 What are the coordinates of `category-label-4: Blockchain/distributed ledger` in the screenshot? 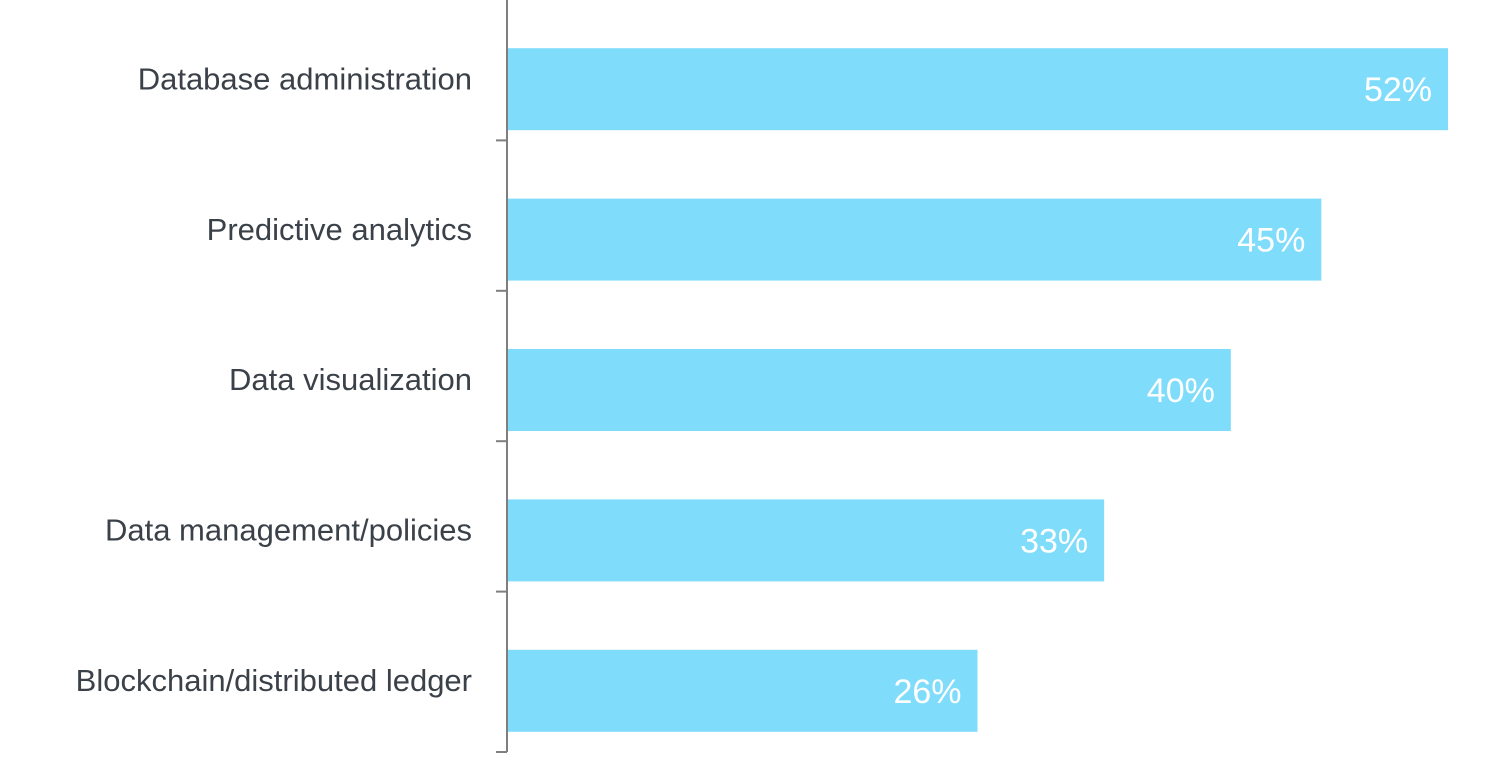 It's located at (274, 680).